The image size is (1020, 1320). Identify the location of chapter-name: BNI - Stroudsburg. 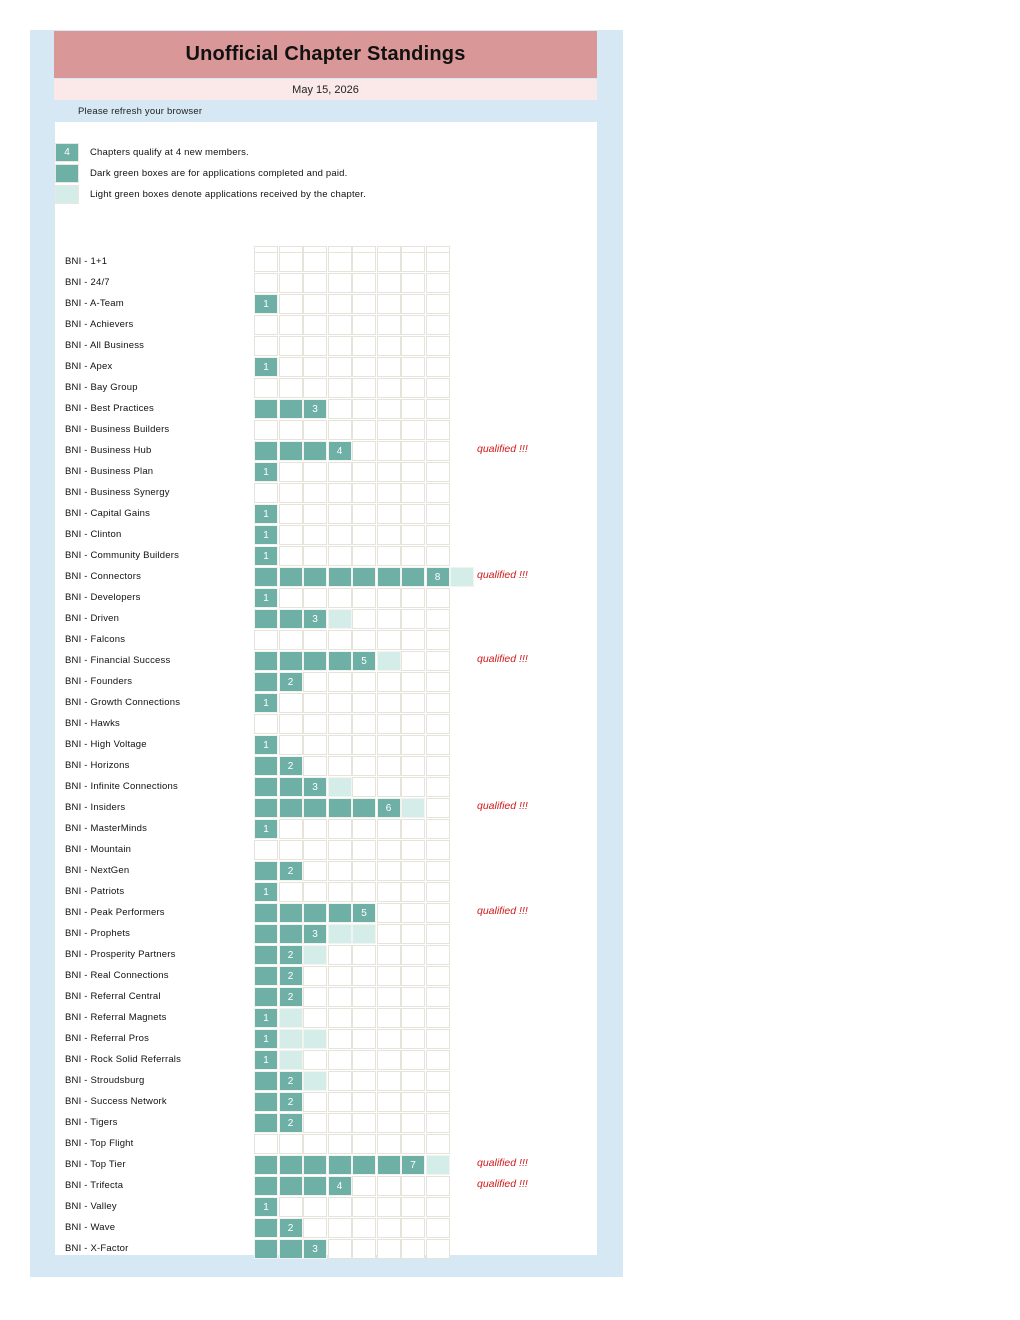
(105, 1080).